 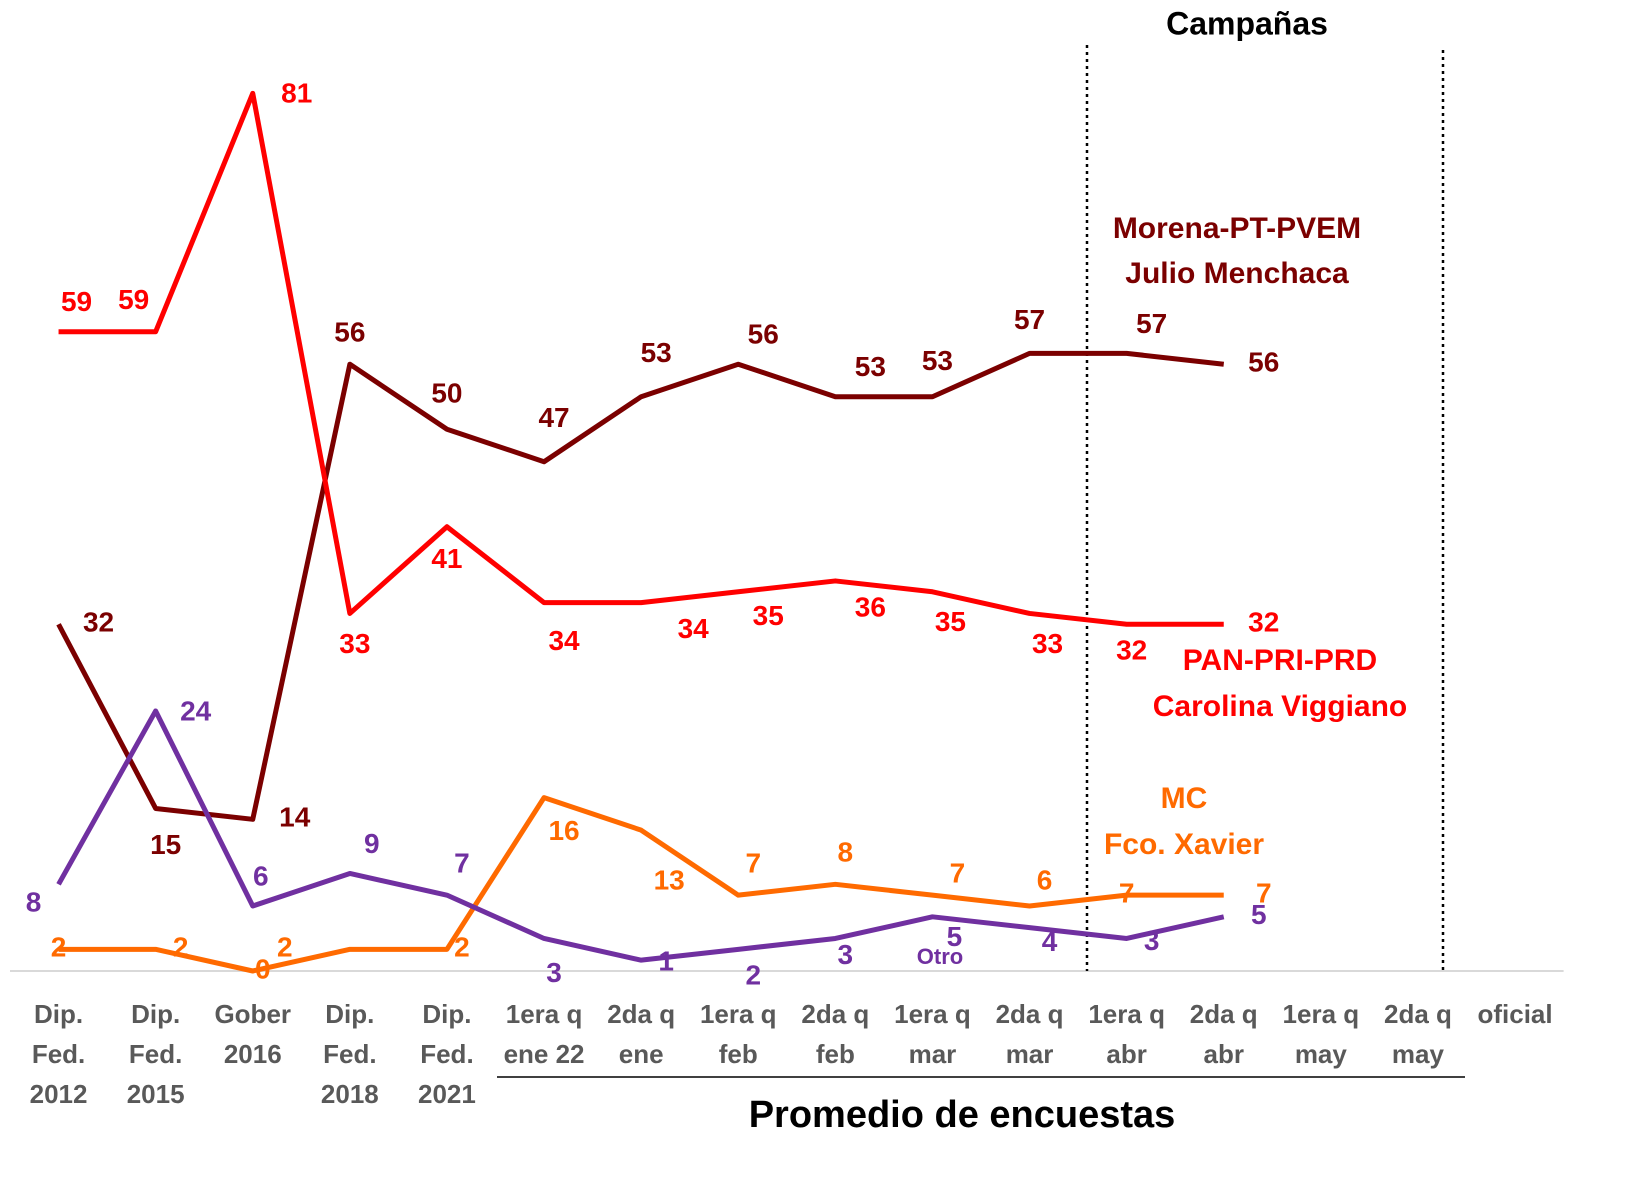 What do you see at coordinates (156, 1054) in the screenshot?
I see `x-tick-label: Dip. Fed. 2015` at bounding box center [156, 1054].